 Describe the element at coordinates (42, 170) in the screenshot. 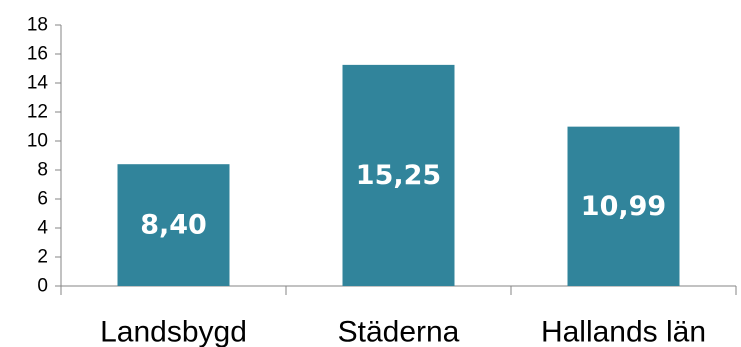

I see `y-tick-label: 8` at that location.